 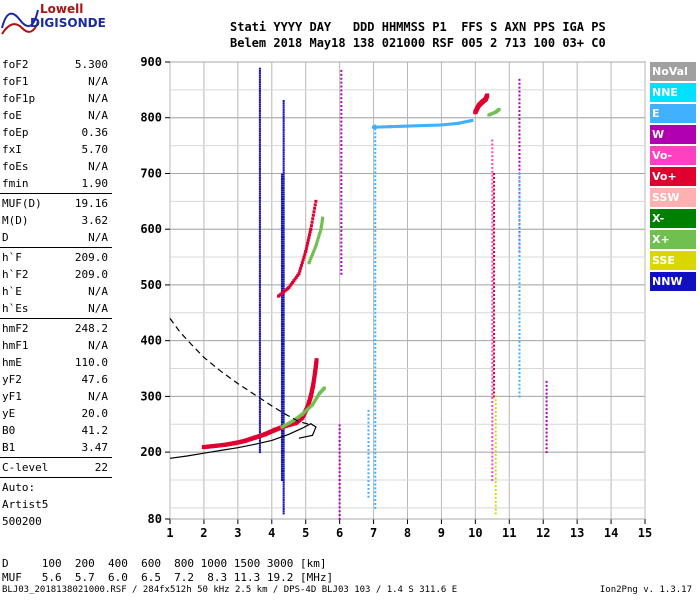 What do you see at coordinates (56, 379) in the screenshot?
I see `param-row: yF2 47.6` at bounding box center [56, 379].